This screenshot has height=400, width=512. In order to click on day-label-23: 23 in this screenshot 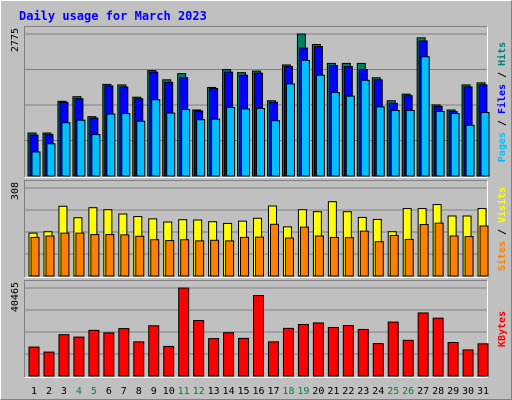, I will do `click(363, 391)`.